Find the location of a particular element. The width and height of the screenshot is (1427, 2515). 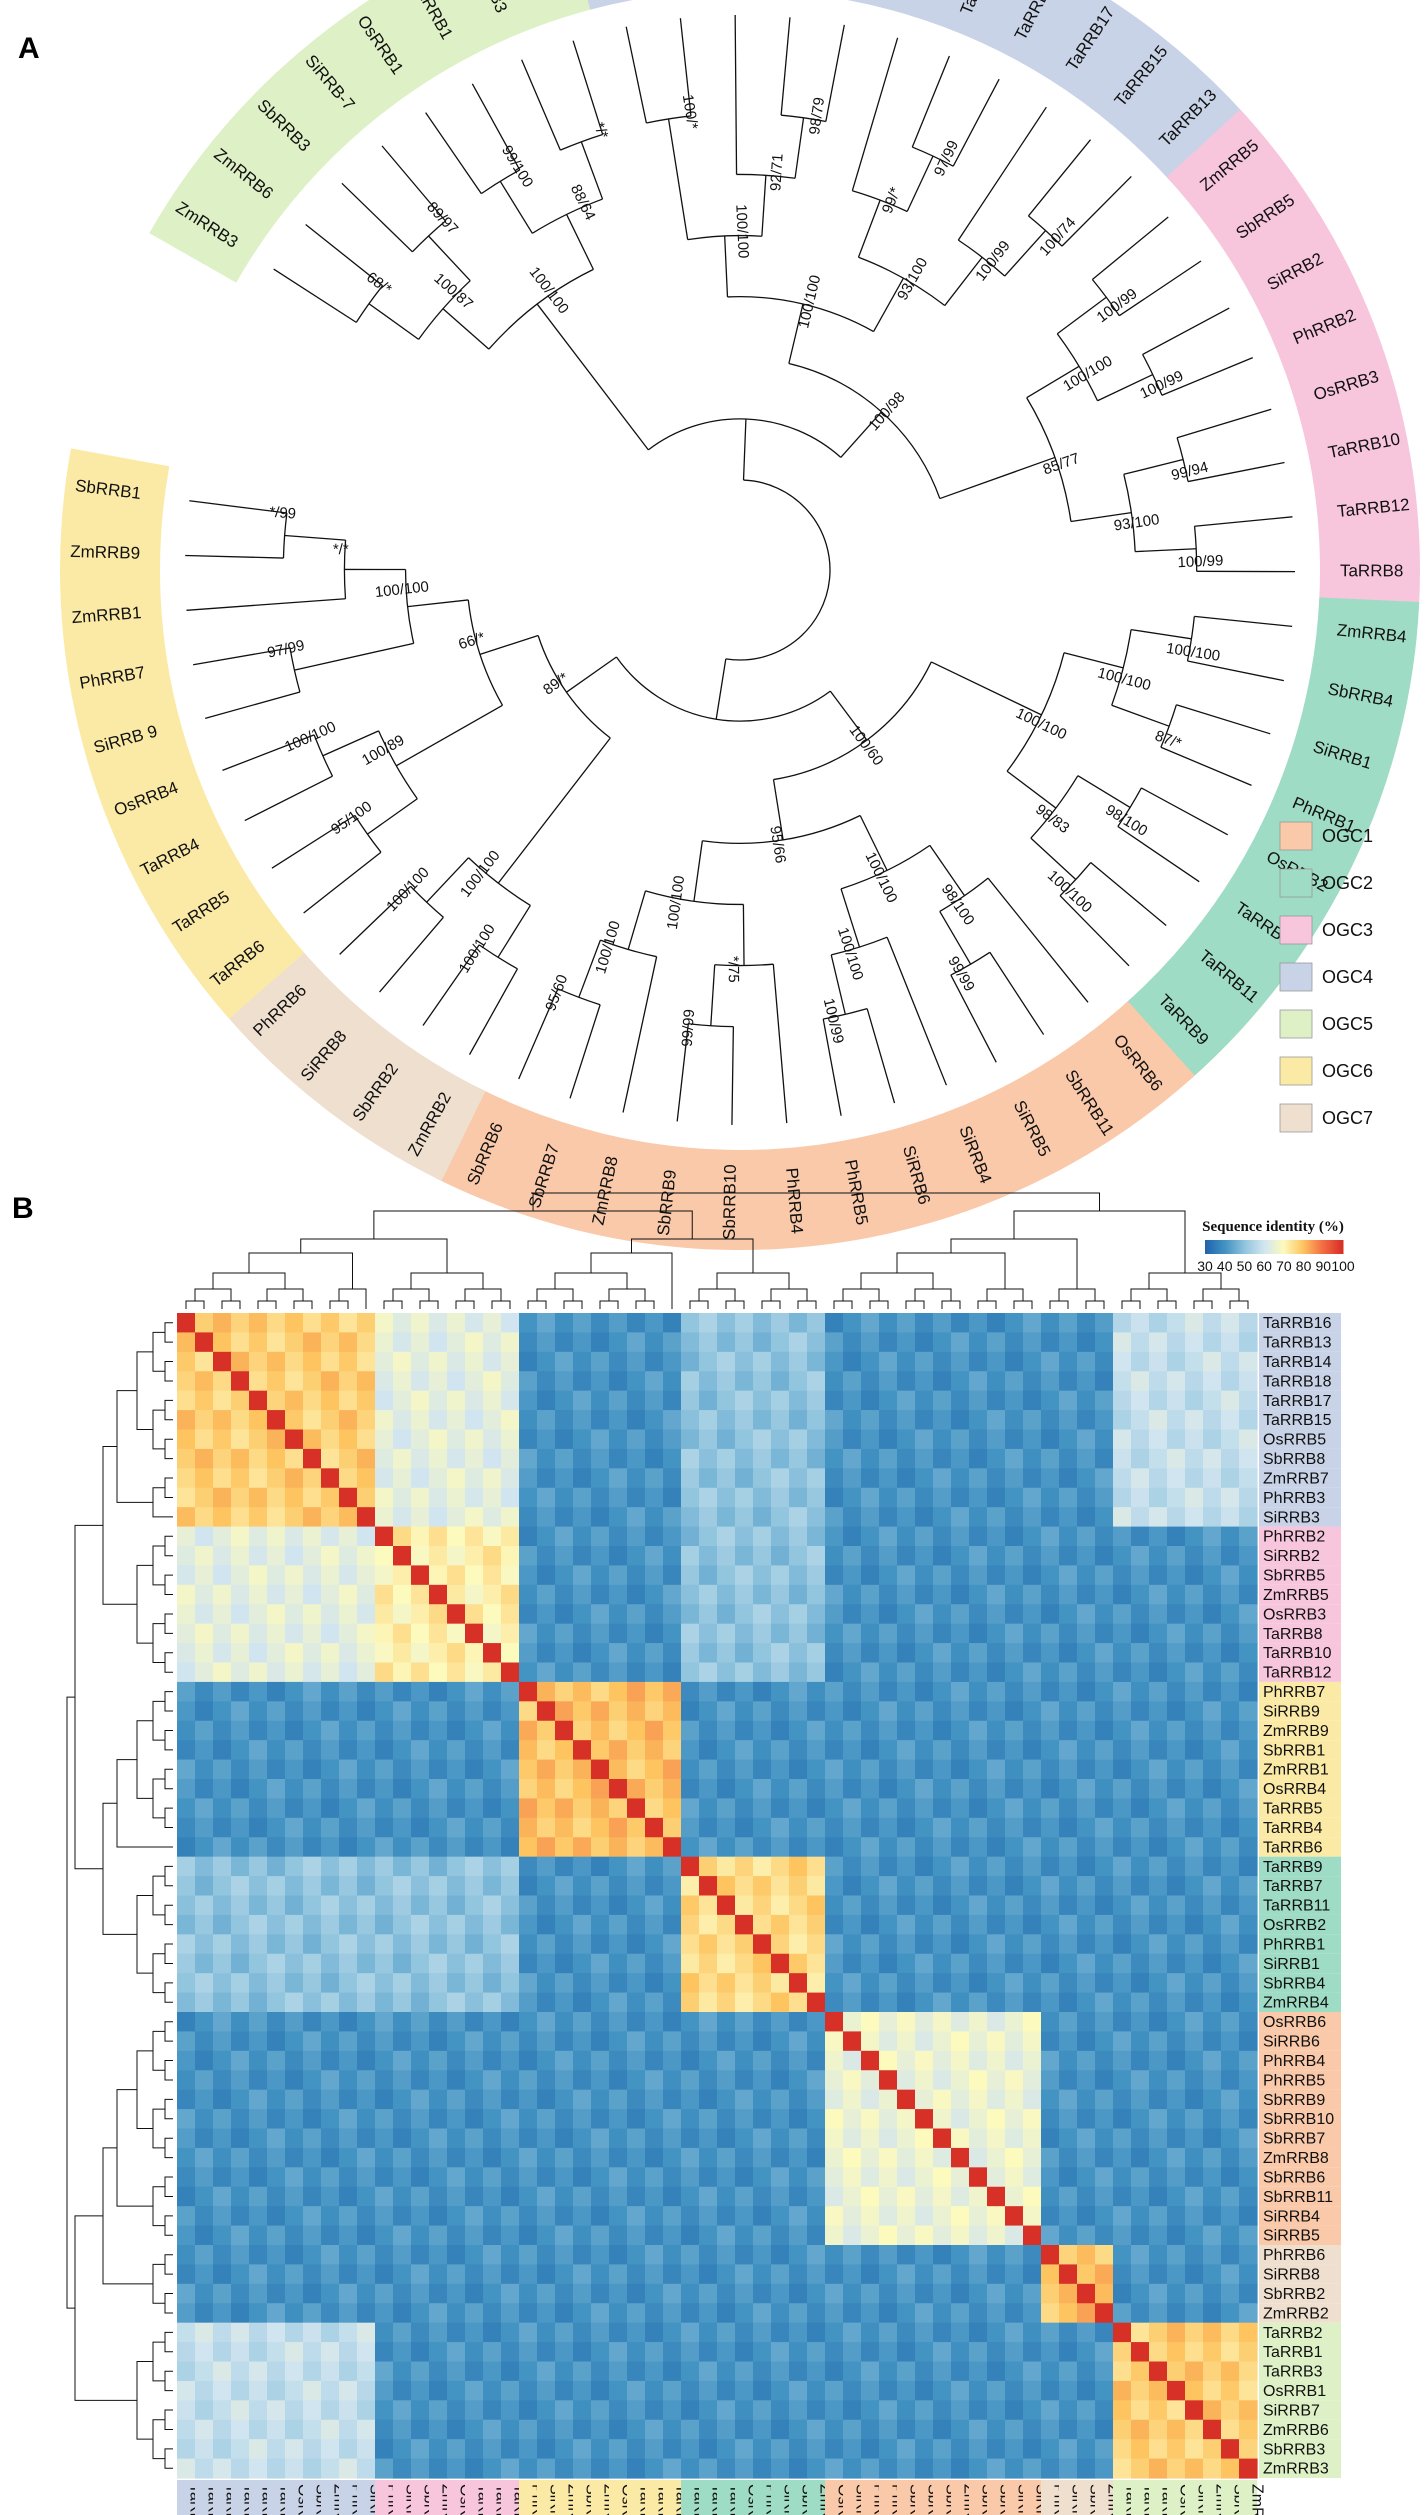

branch-arc is located at coordinates (409, 606).